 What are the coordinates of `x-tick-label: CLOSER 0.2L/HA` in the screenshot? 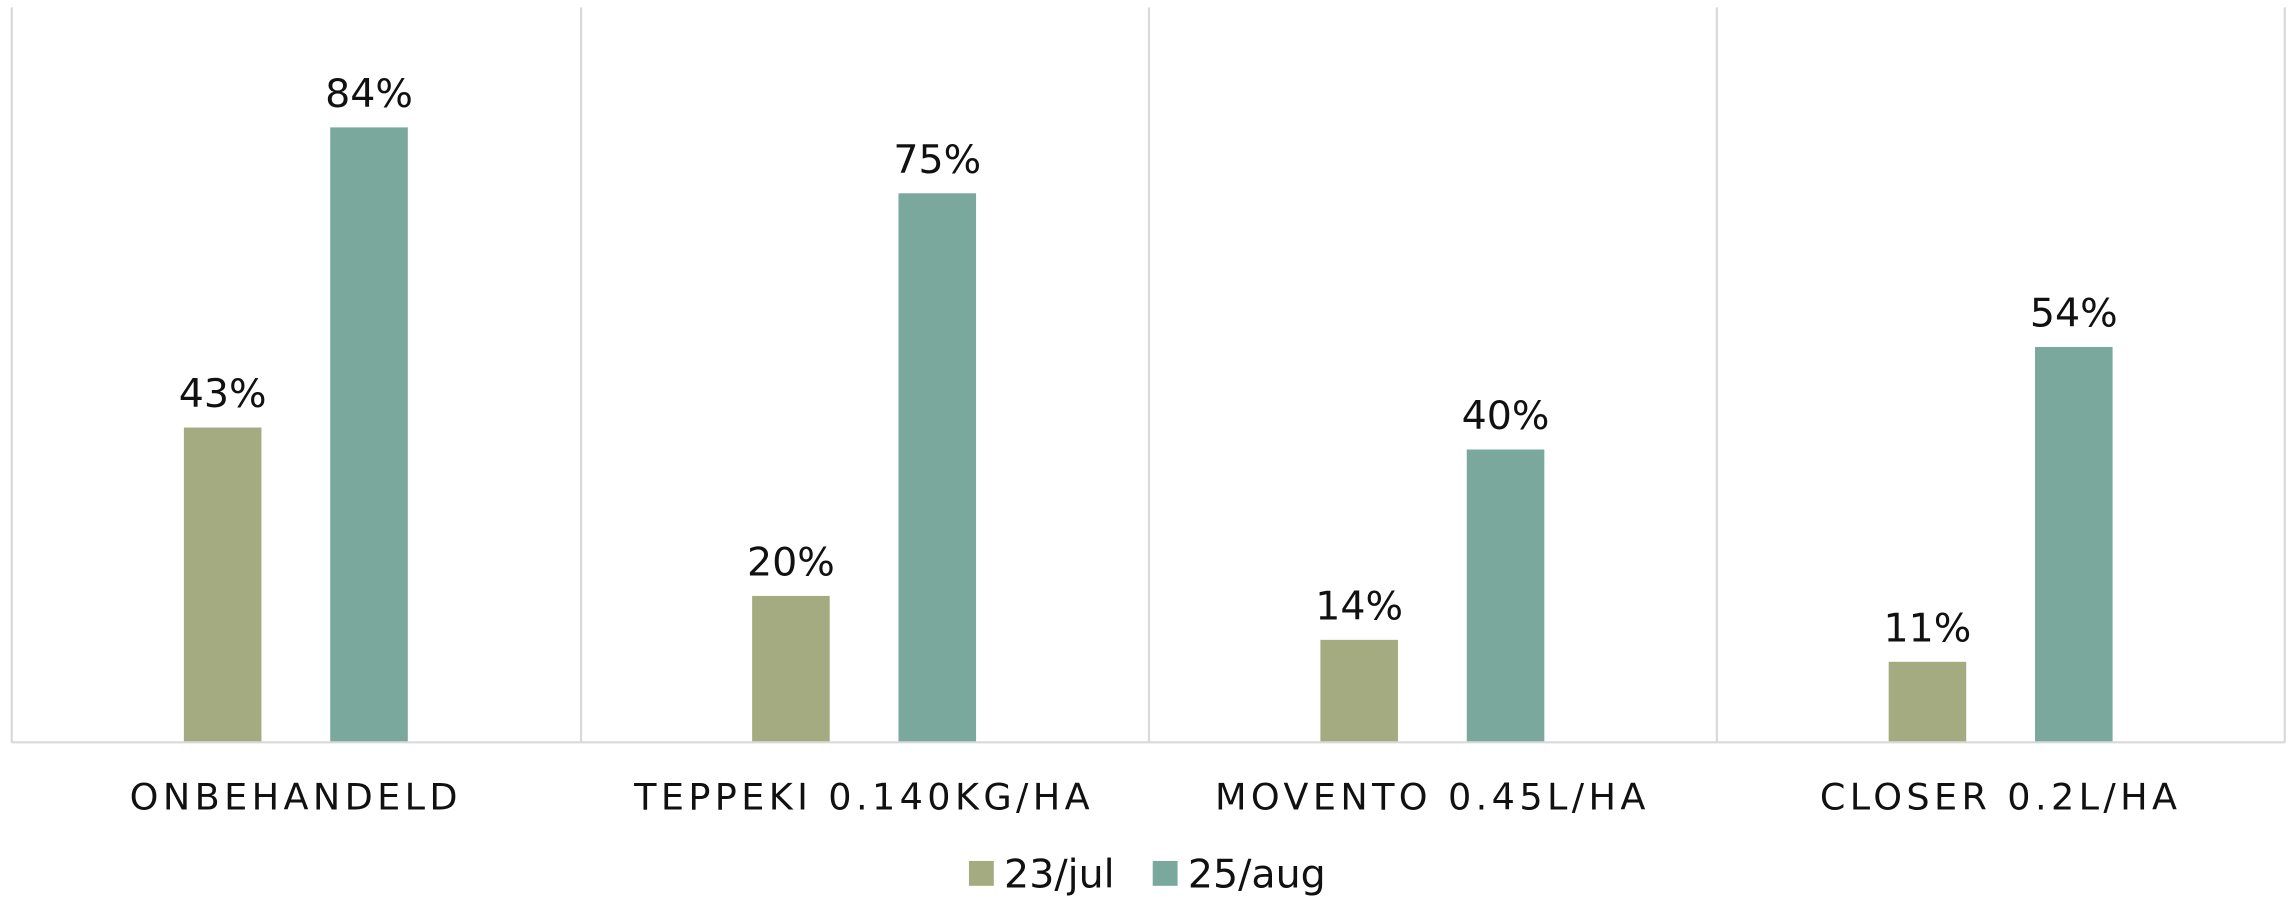 It's located at (2001, 797).